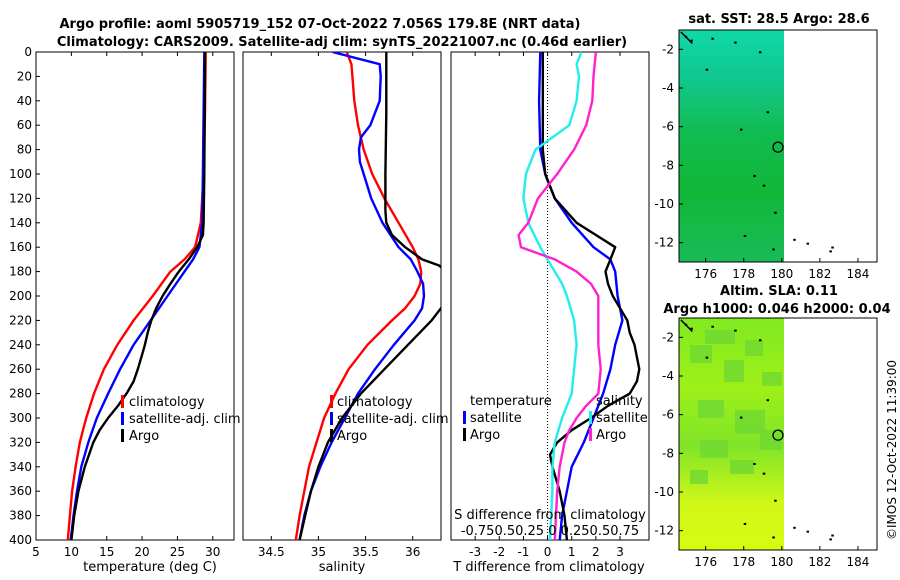 This screenshot has height=580, width=900. Describe the element at coordinates (20, 272) in the screenshot. I see `y-tick-label: 180` at that location.